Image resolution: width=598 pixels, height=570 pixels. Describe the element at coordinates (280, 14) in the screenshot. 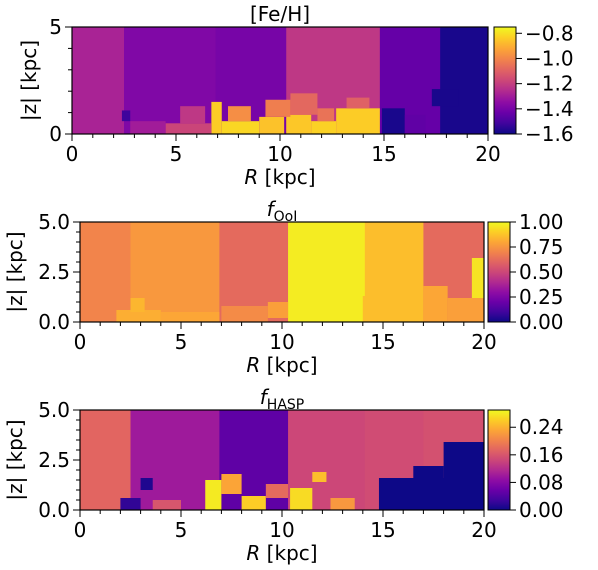

I see `panel-title: [Fe/H]` at that location.